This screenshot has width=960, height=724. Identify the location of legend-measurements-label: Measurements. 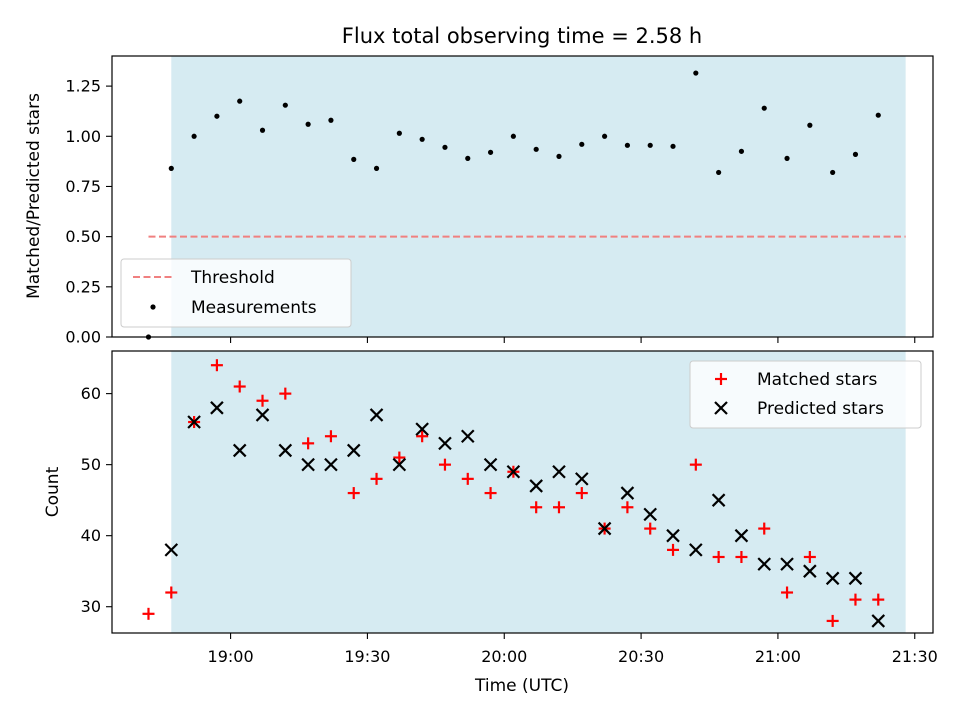
(254, 308).